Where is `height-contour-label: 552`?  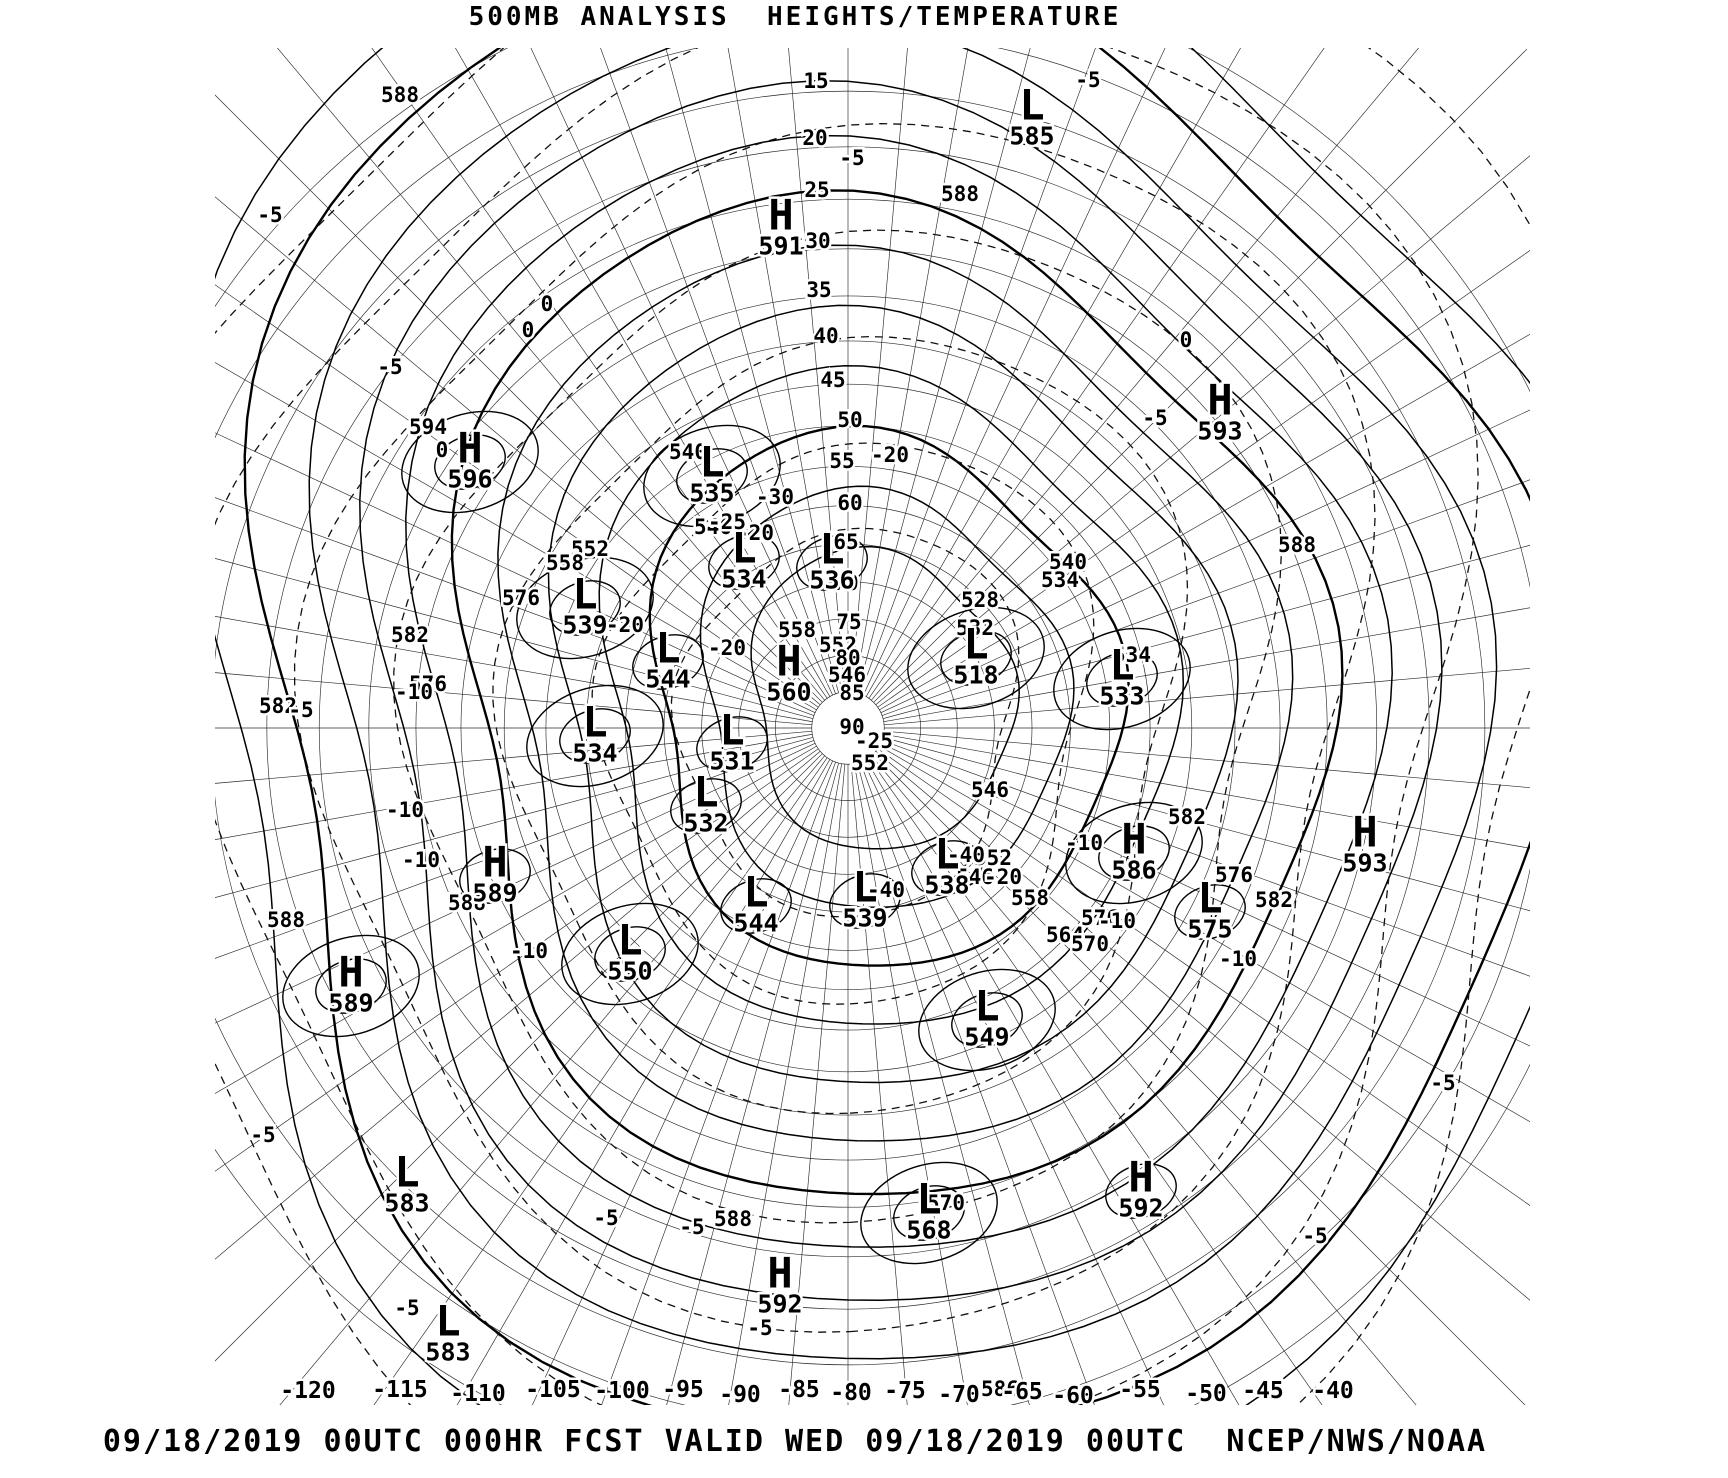 height-contour-label: 552 is located at coordinates (993, 858).